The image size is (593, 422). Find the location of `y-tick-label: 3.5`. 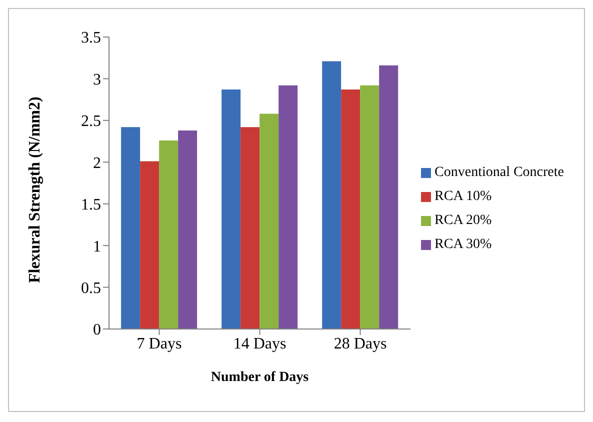

y-tick-label: 3.5 is located at coordinates (91, 38).